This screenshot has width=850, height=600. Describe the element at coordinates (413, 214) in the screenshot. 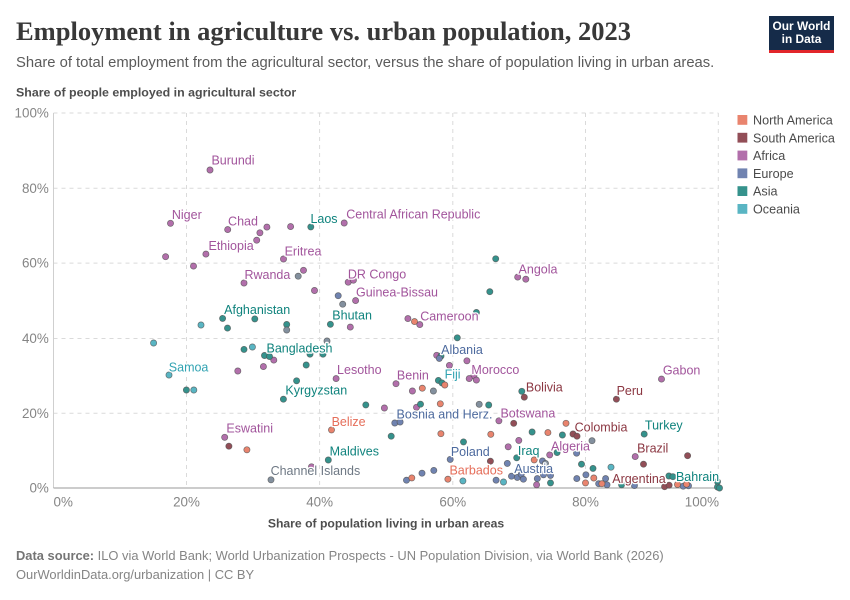

I see `svg-text: Central African Republic` at that location.